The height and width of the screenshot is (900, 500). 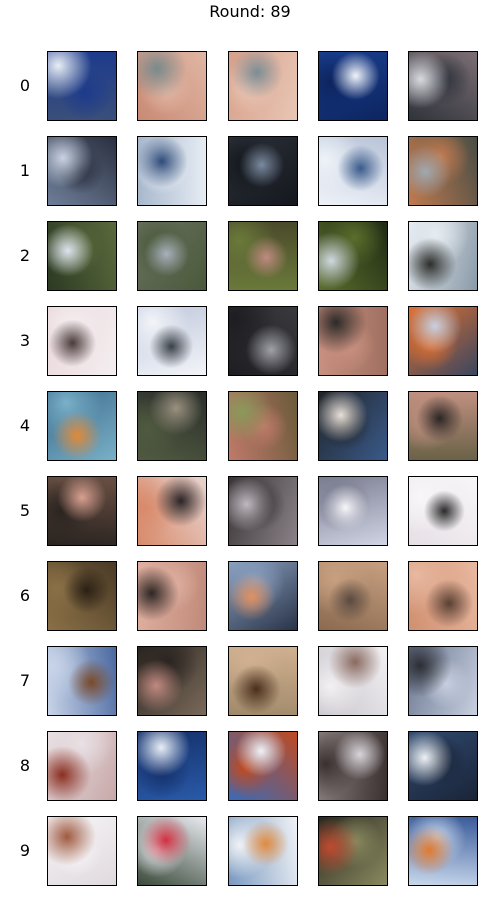 I want to click on row-label: 2, so click(x=25, y=255).